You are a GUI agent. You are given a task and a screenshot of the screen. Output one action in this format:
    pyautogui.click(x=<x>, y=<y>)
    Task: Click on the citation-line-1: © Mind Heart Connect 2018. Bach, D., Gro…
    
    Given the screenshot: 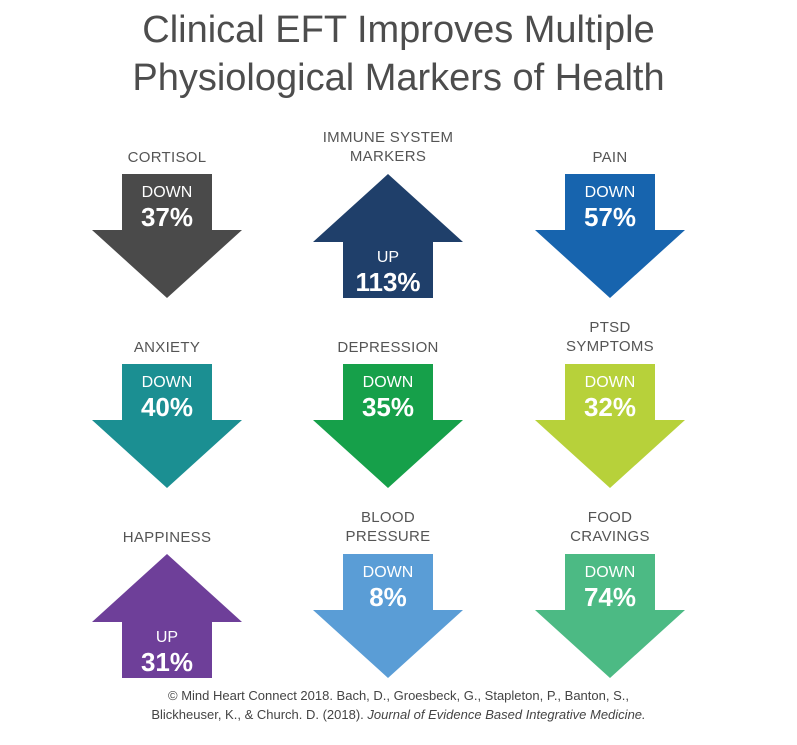 What is the action you would take?
    pyautogui.click(x=398, y=695)
    